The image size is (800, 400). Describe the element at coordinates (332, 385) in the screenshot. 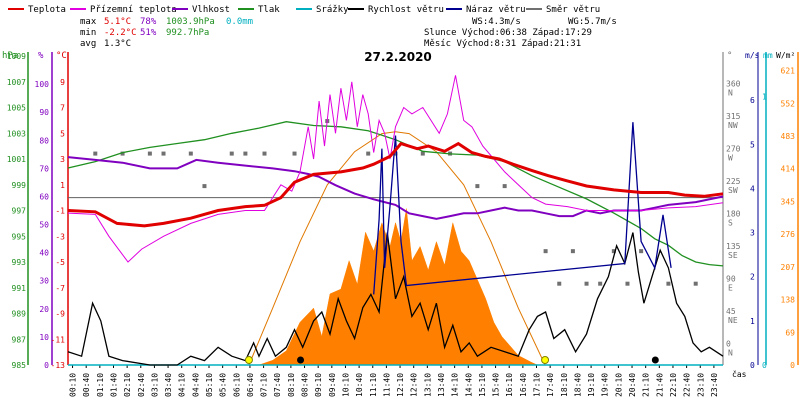

I see `x-tick-19: 09:40` at that location.